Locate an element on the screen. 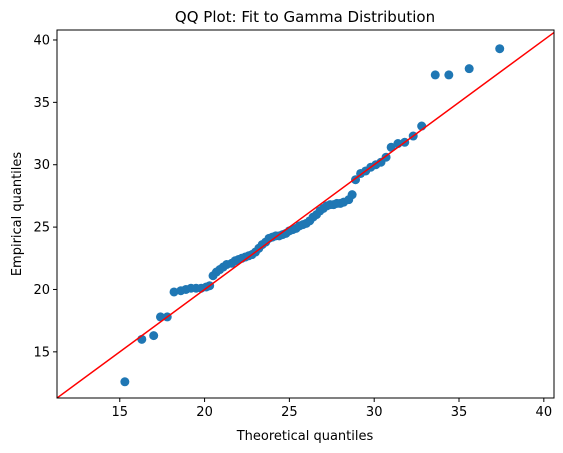 Image resolution: width=563 pixels, height=453 pixels. y-tick-label: 30 is located at coordinates (41, 165).